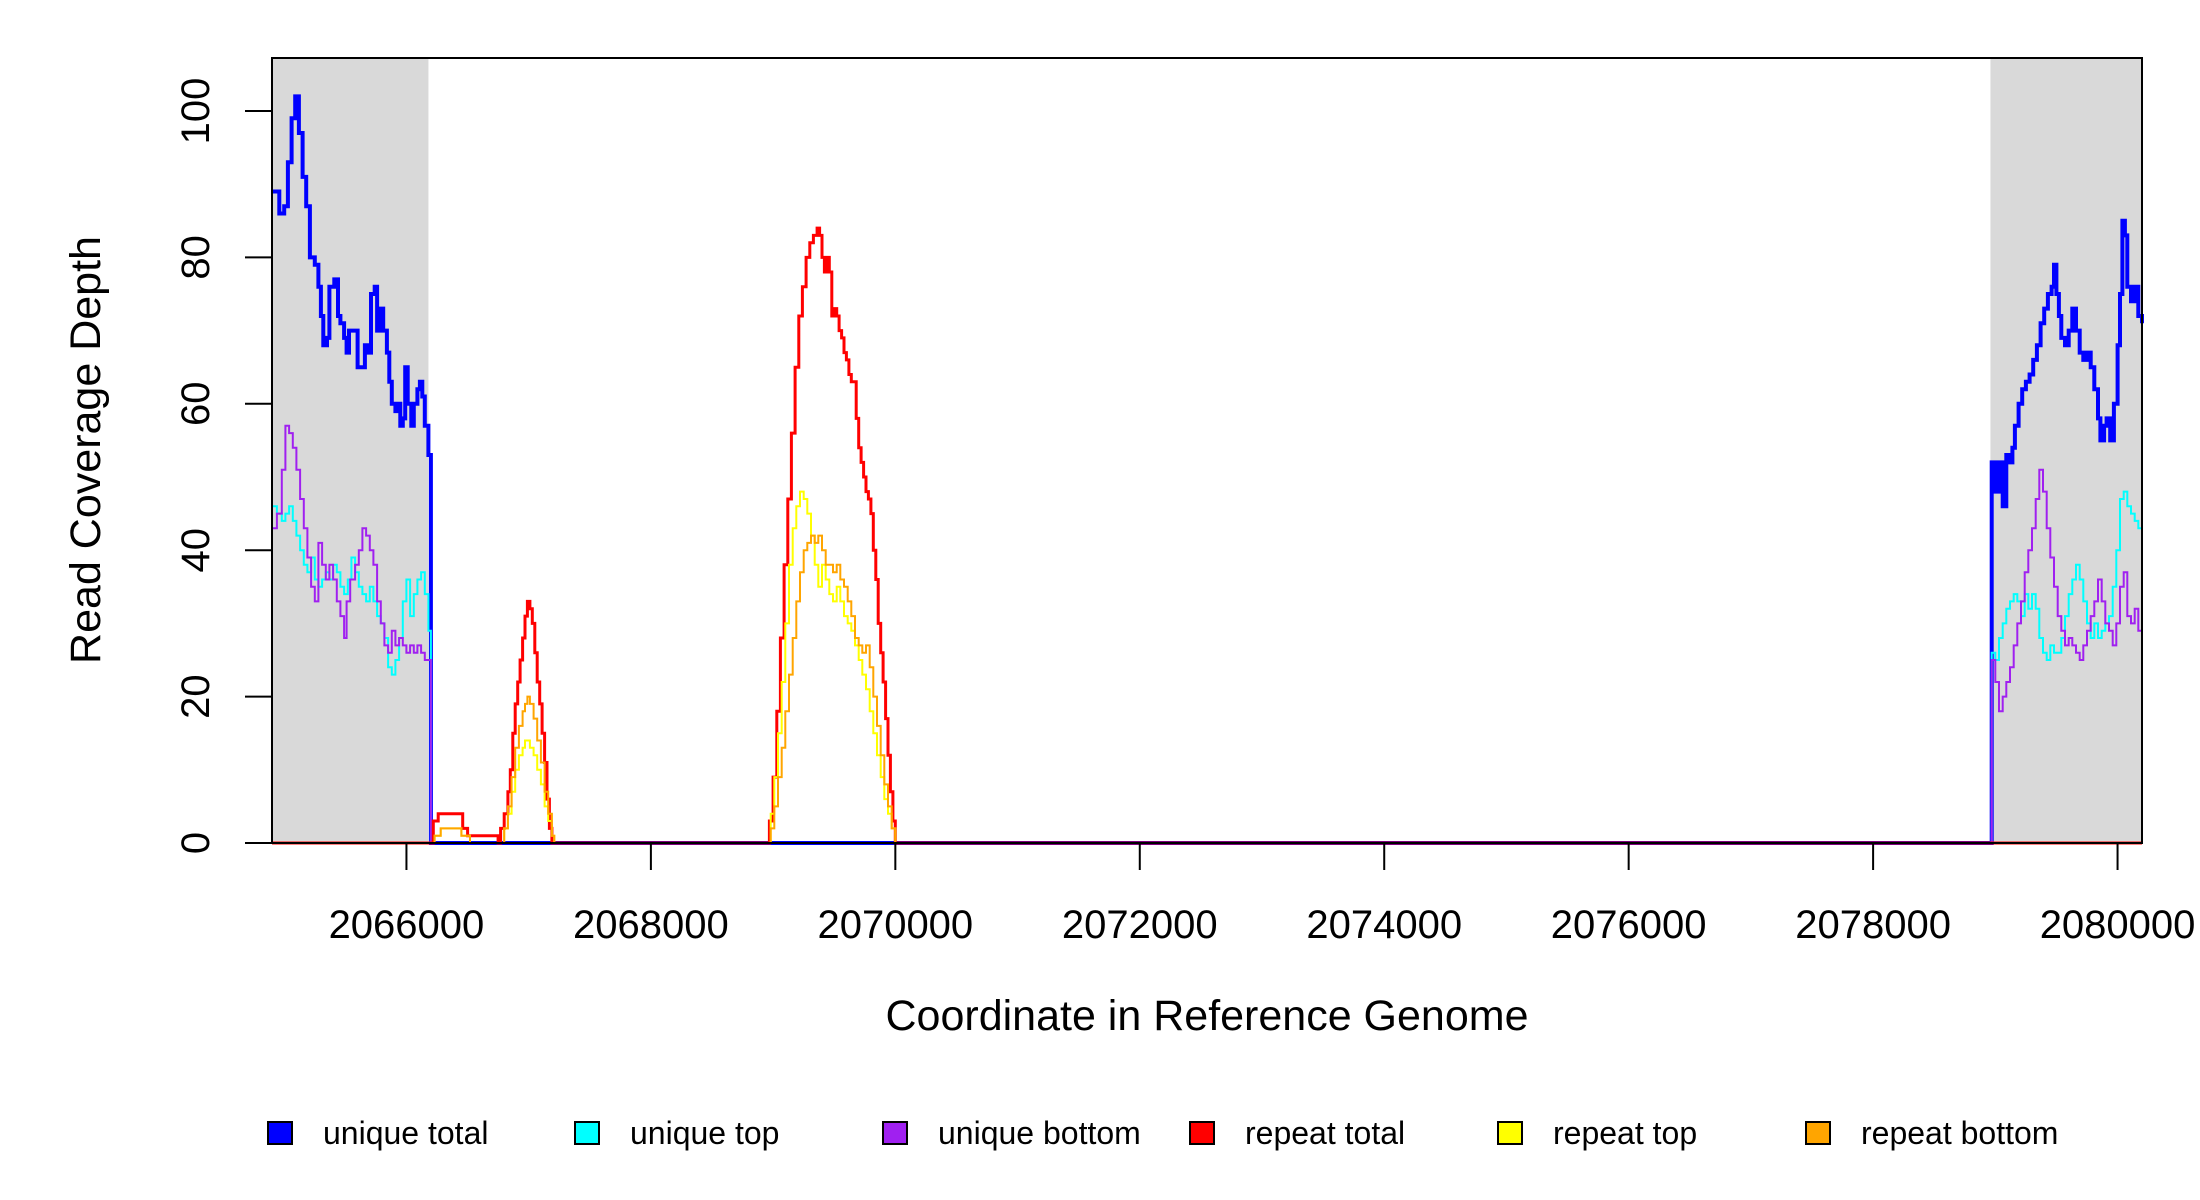 The width and height of the screenshot is (2200, 1200). Describe the element at coordinates (196, 404) in the screenshot. I see `y-tick-label: 60` at that location.